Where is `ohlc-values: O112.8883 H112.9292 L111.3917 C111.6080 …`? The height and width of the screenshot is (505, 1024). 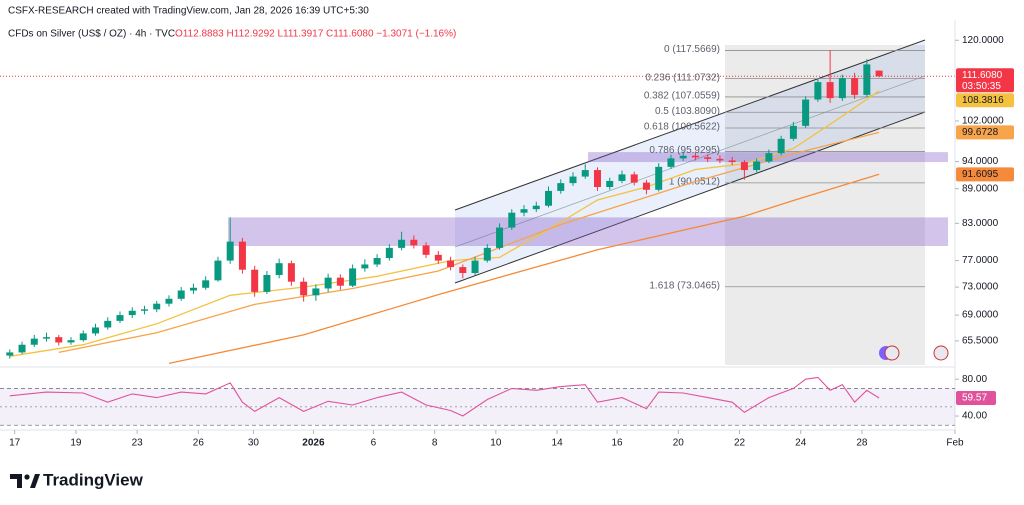 ohlc-values: O112.8883 H112.9292 L111.3917 C111.6080 … is located at coordinates (315, 34).